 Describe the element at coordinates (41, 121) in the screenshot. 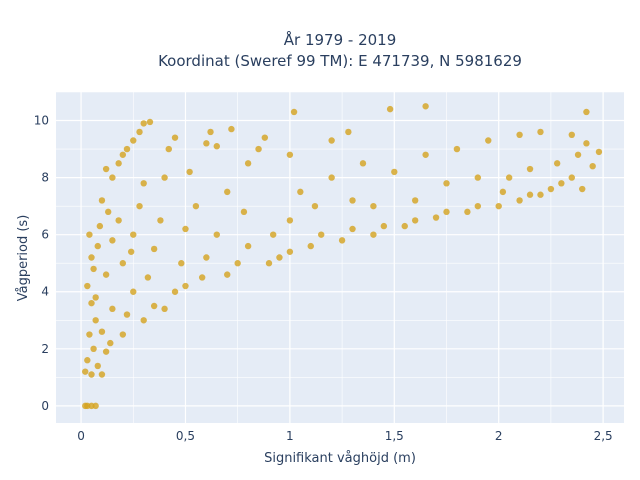

I see `y-tick-label: 10` at that location.